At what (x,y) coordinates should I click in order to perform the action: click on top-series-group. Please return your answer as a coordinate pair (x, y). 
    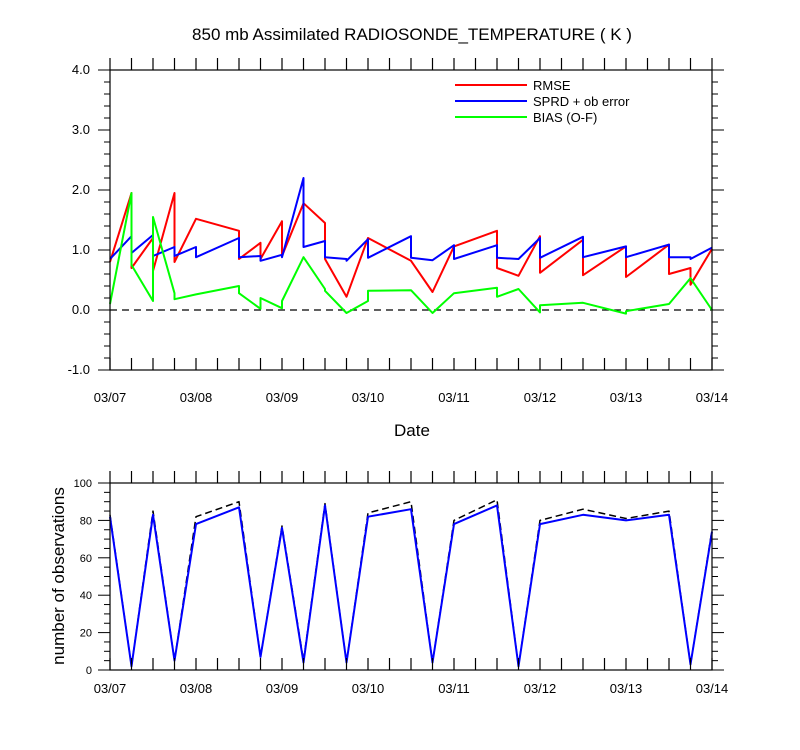
    Looking at the image, I should click on (411, 246).